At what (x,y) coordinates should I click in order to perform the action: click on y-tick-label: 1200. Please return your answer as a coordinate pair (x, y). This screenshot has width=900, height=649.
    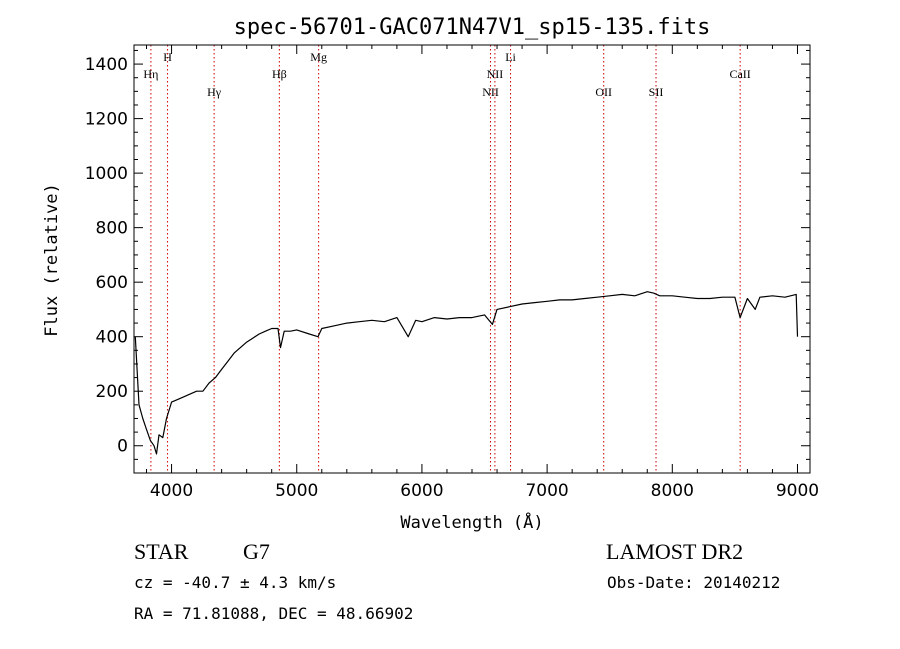
    Looking at the image, I should click on (106, 120).